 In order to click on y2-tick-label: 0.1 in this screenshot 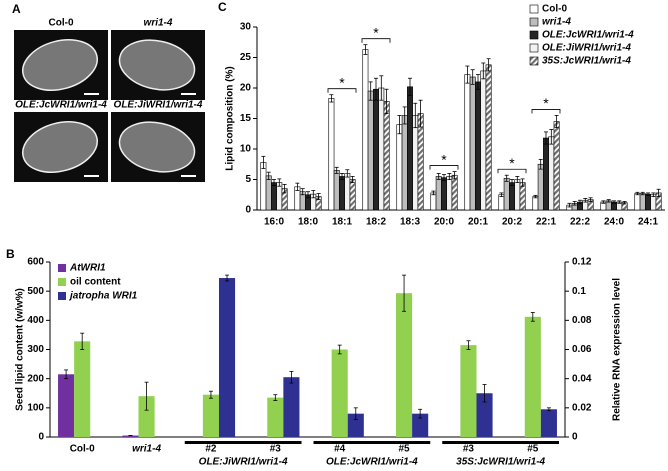, I will do `click(579, 291)`.